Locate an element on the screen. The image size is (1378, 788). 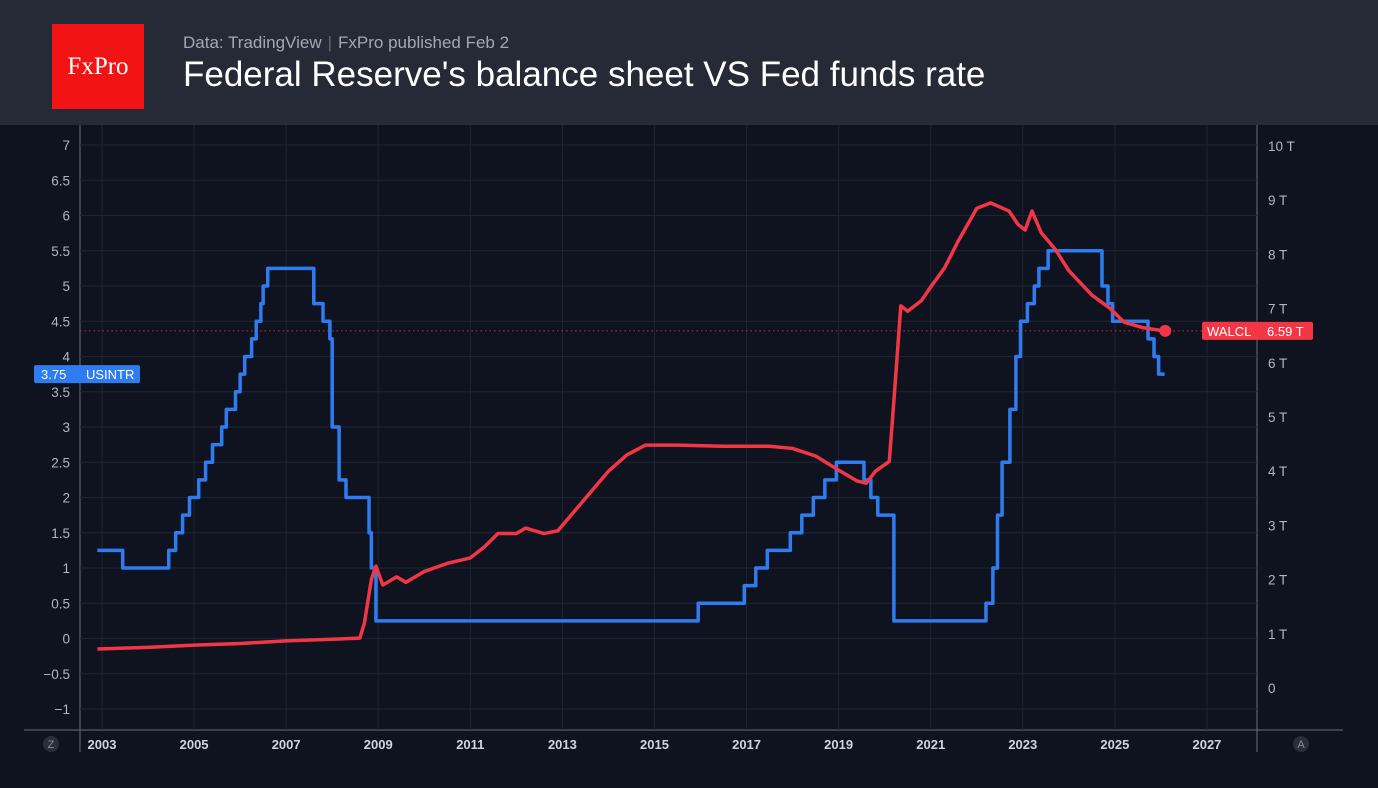
usintr-badge is located at coordinates (87, 374).